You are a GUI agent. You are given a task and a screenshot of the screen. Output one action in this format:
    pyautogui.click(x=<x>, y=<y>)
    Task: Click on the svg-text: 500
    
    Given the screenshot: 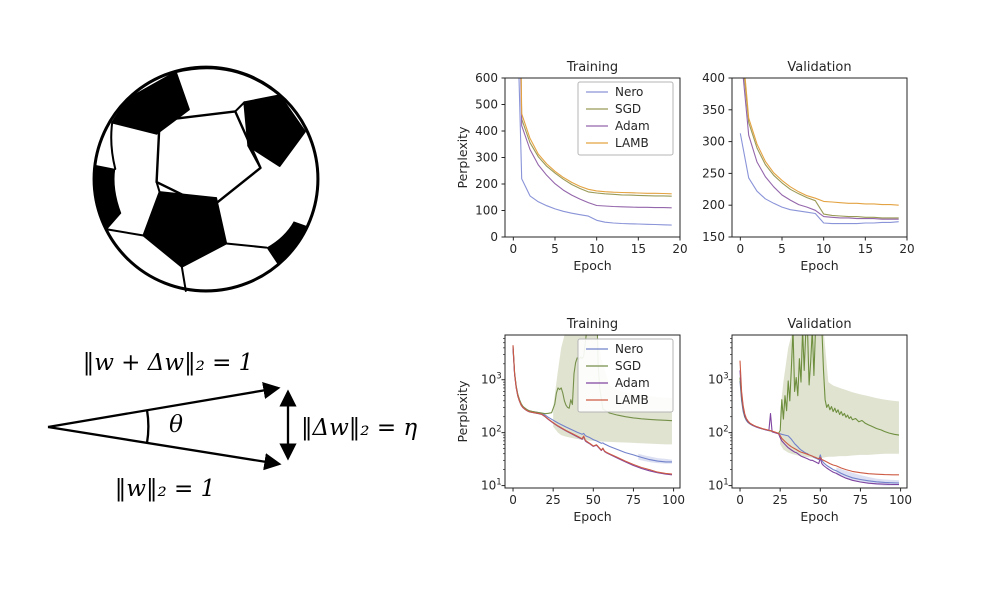 What is the action you would take?
    pyautogui.click(x=486, y=105)
    